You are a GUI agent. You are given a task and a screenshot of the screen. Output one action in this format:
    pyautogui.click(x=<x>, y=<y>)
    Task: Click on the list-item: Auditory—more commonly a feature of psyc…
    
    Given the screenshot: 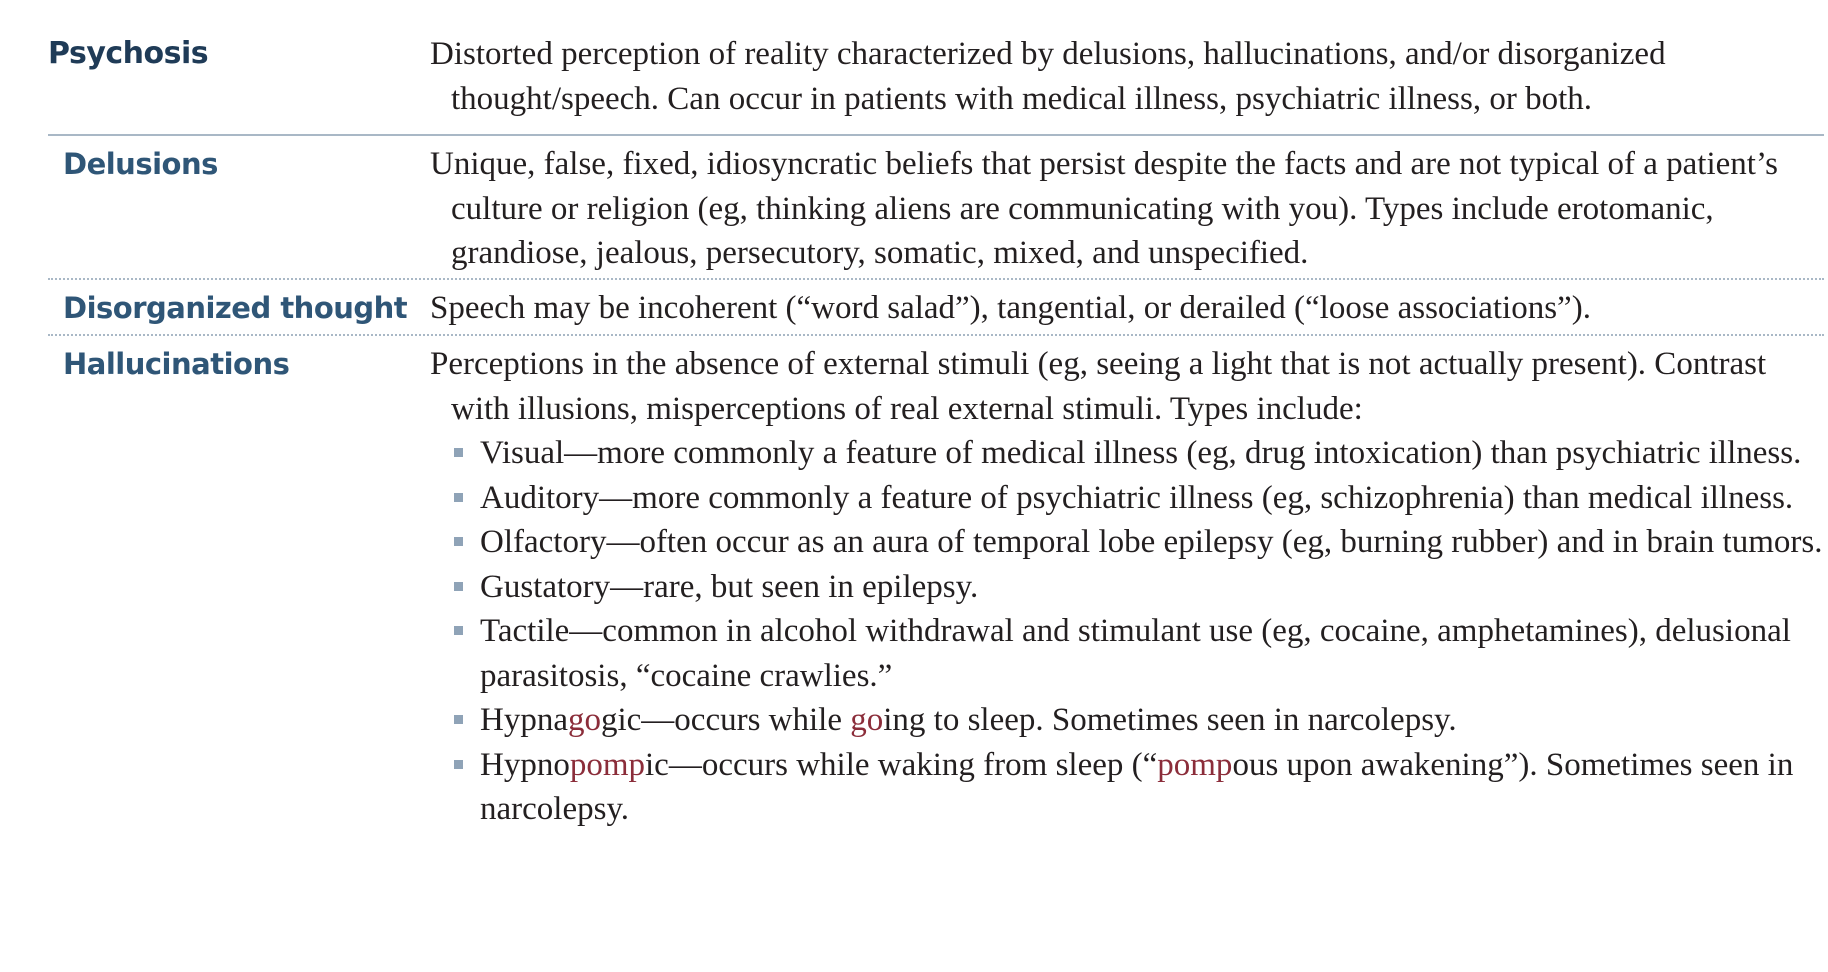 What is the action you would take?
    pyautogui.click(x=1137, y=498)
    